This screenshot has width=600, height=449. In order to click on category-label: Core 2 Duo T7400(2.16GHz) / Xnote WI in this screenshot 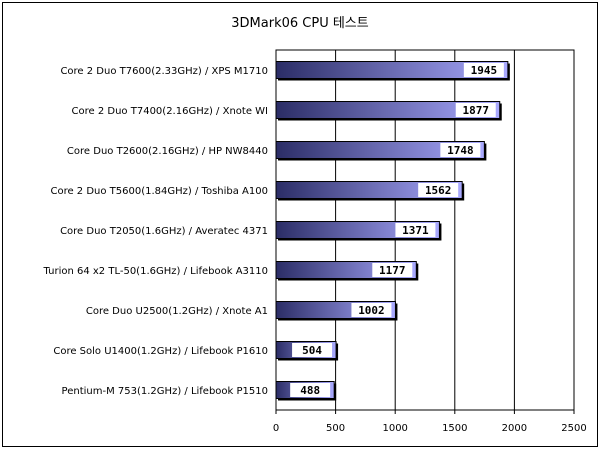, I will do `click(170, 111)`.